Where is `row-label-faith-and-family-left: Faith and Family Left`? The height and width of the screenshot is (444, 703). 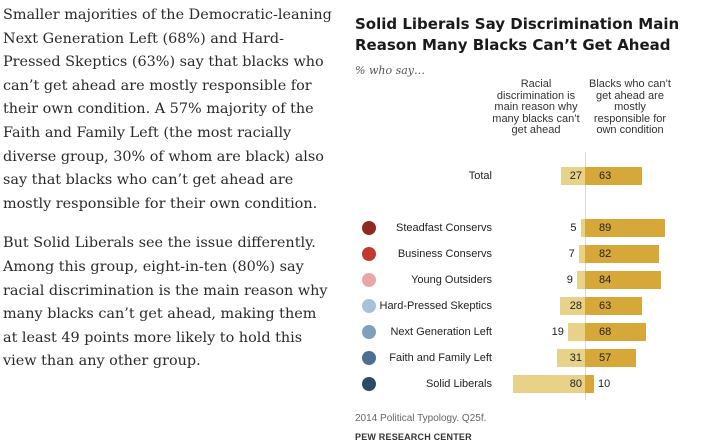
row-label-faith-and-family-left: Faith and Family Left is located at coordinates (440, 358).